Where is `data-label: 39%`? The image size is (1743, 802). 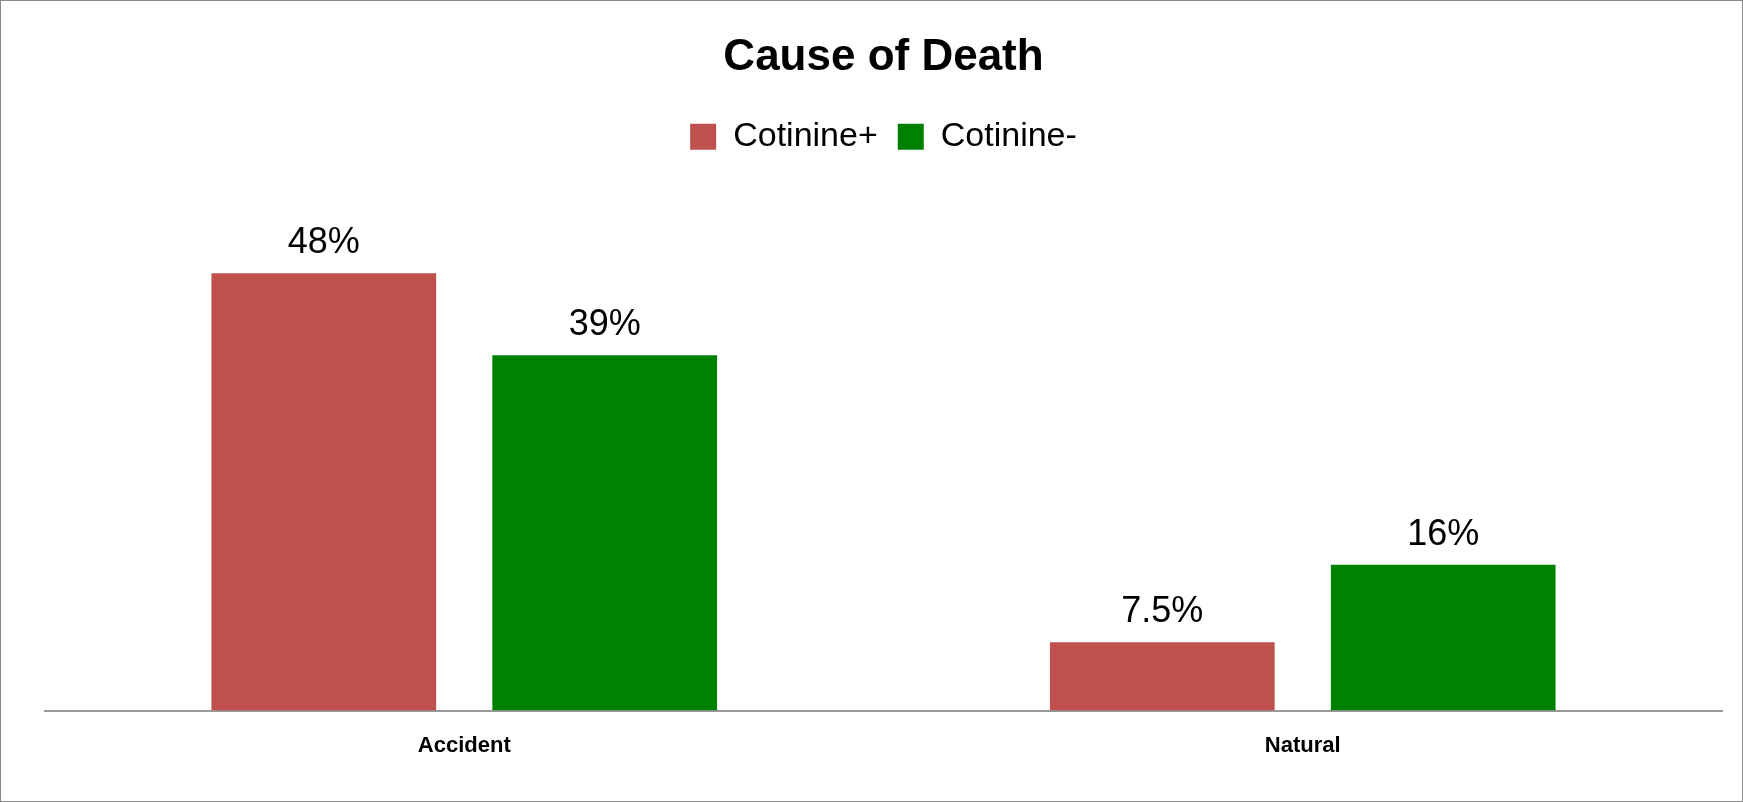 data-label: 39% is located at coordinates (604, 323).